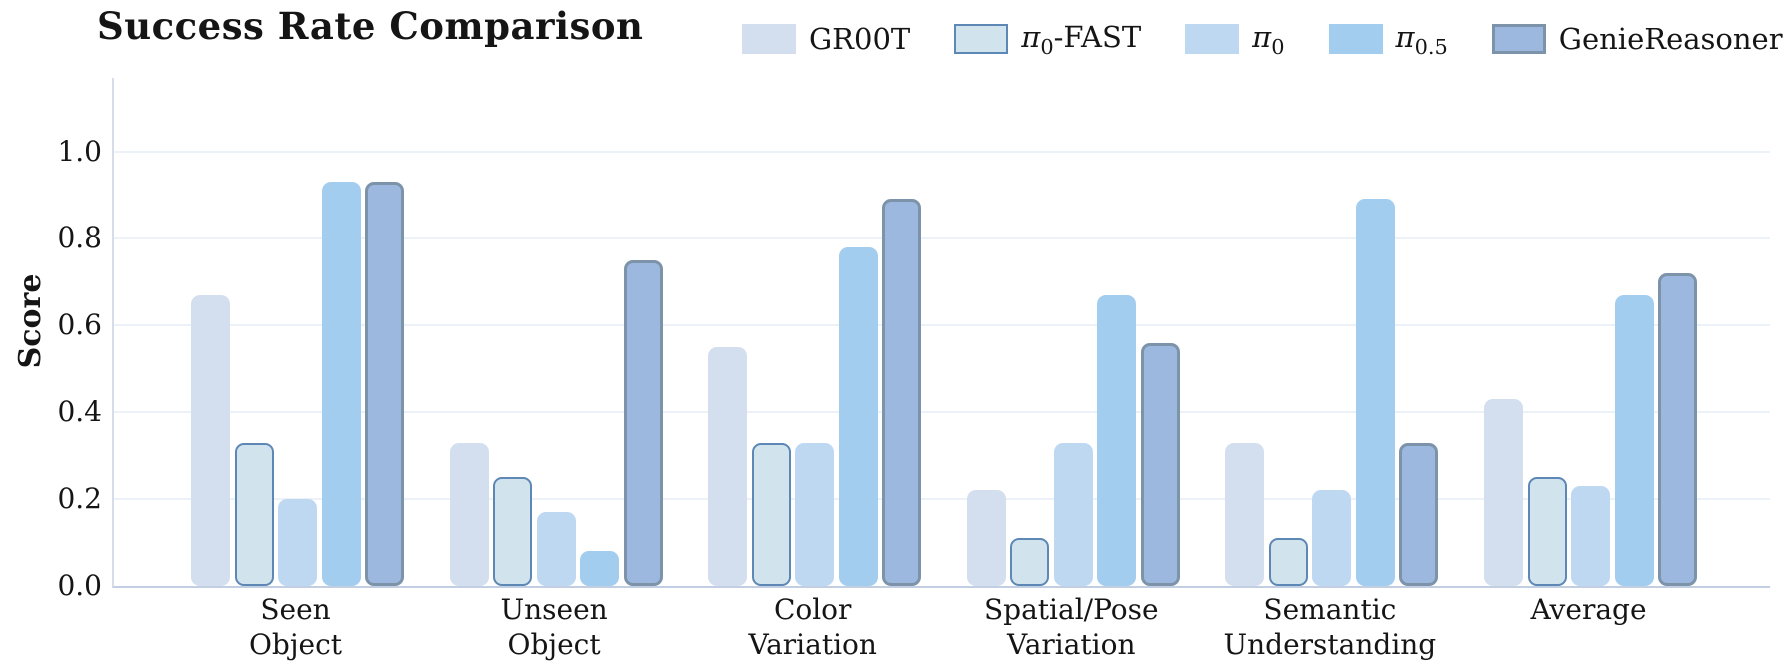  What do you see at coordinates (295, 627) in the screenshot?
I see `x-tick-label: Seen Object` at bounding box center [295, 627].